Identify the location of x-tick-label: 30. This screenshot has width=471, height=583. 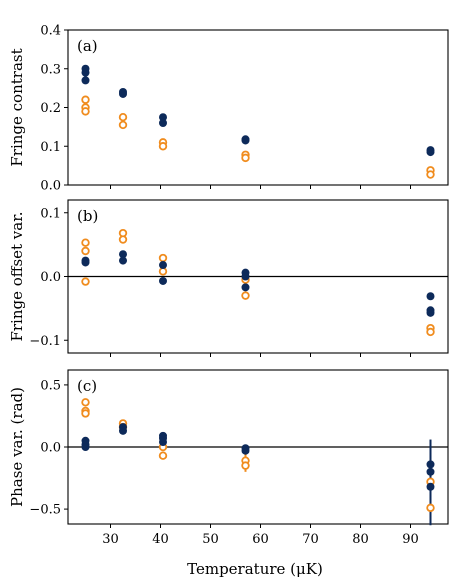
(110, 539).